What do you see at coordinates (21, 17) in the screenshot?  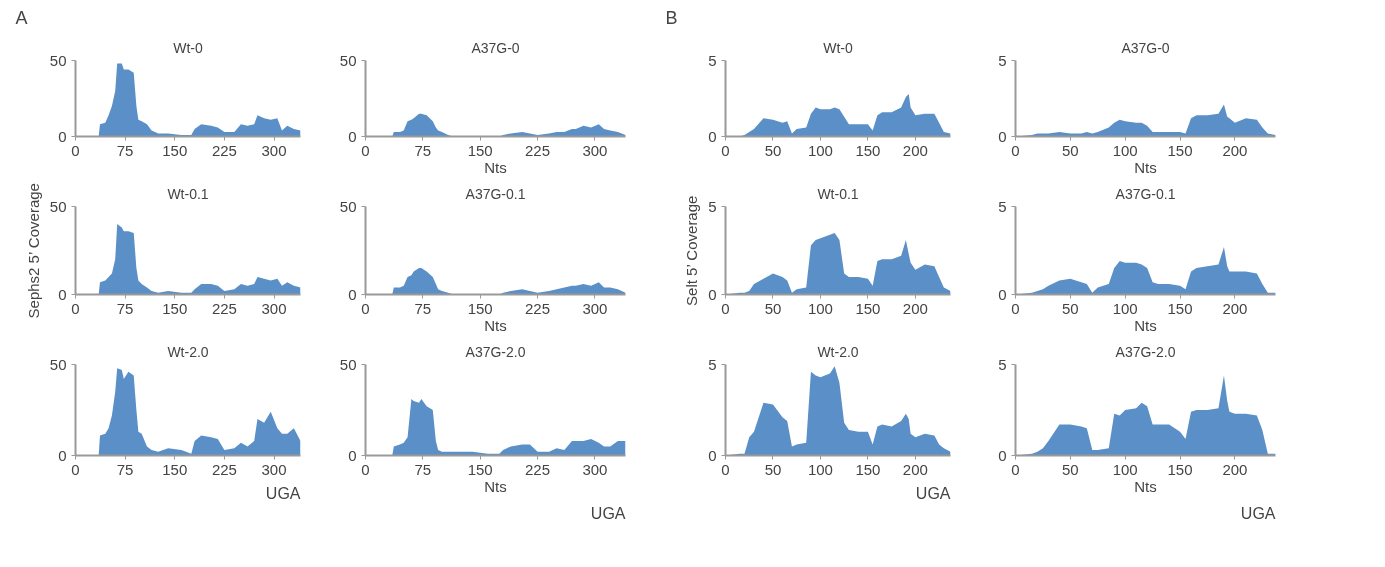 I see `text: A` at bounding box center [21, 17].